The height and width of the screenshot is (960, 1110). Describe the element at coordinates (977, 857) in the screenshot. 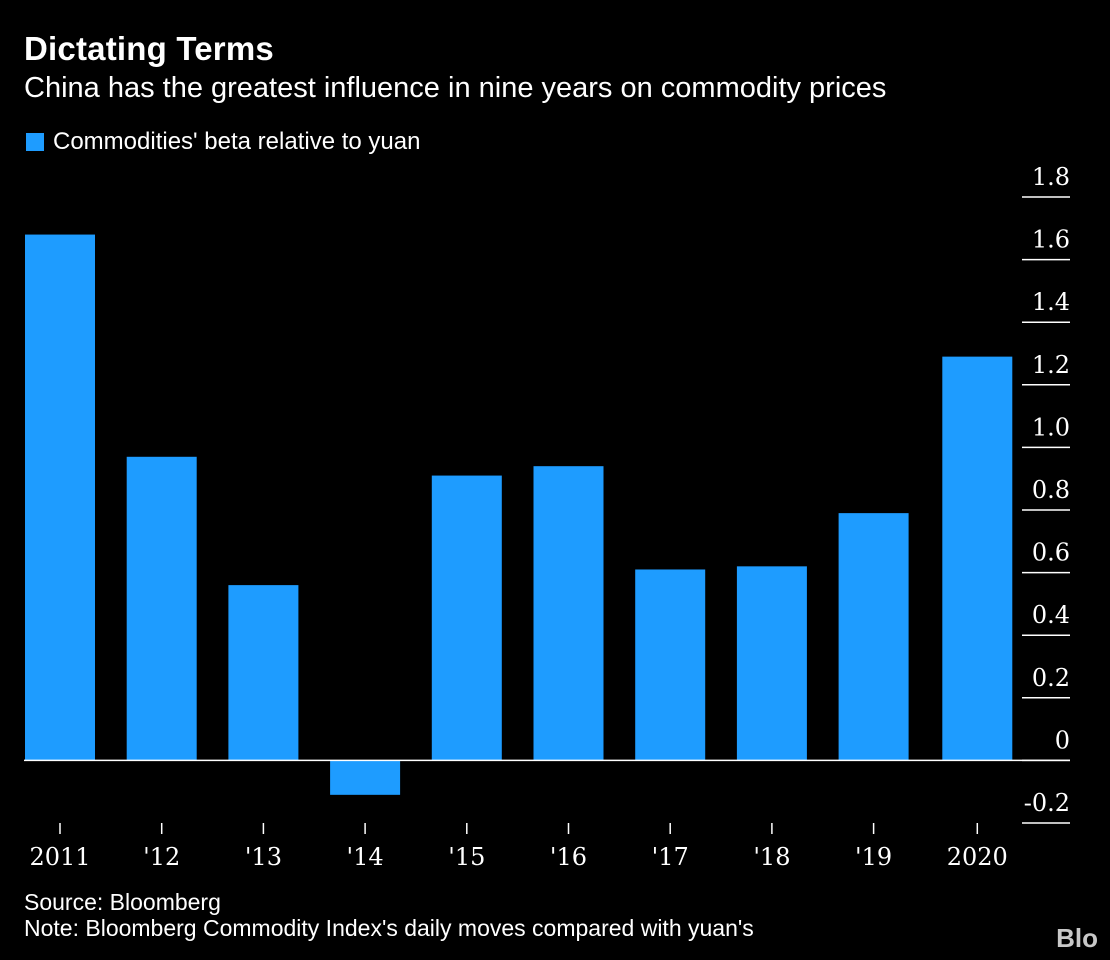

I see `x-tick-label: 2020` at that location.